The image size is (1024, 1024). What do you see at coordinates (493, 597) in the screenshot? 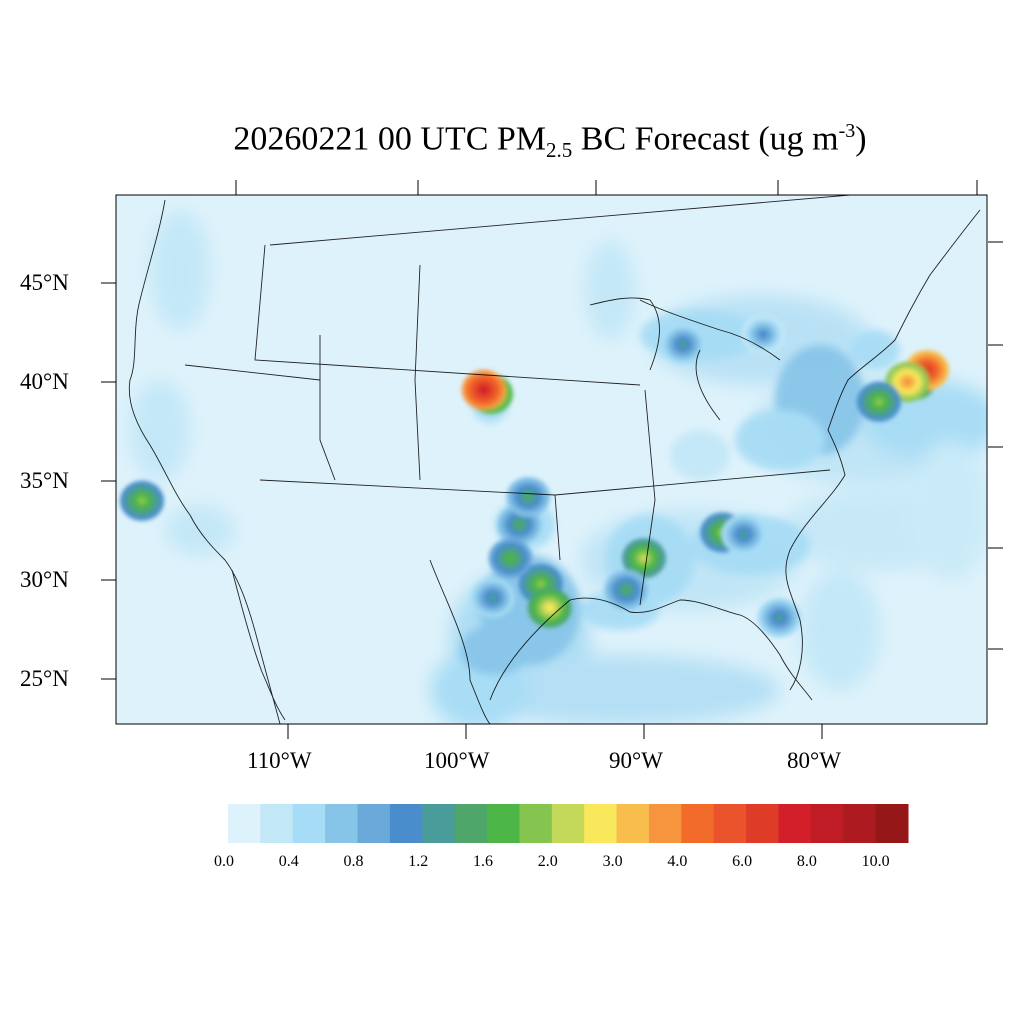
I see `hotspot-san-antonio-core` at bounding box center [493, 597].